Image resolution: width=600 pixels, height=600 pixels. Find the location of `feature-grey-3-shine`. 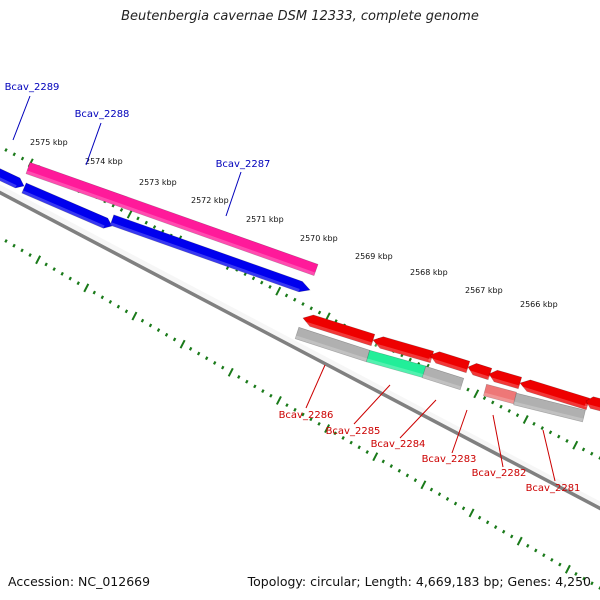

feature-grey-3-shine is located at coordinates (548, 411).